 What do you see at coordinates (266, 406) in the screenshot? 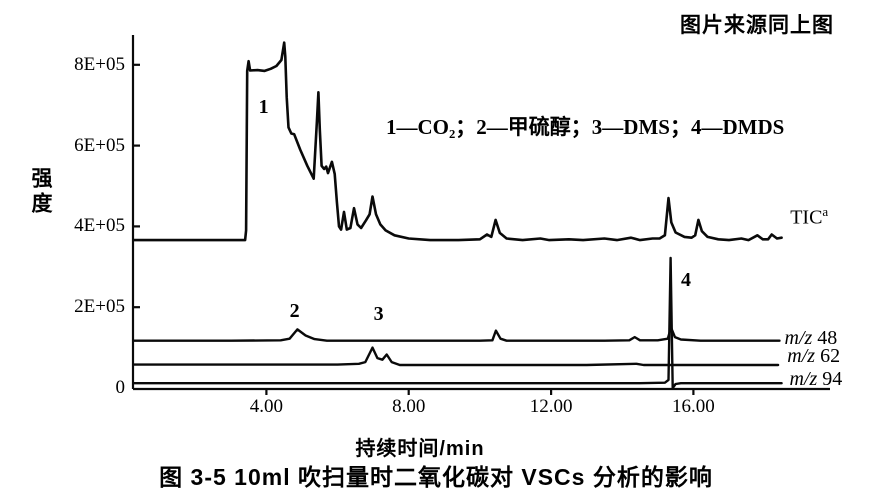
I see `x-tick-label: 4.00` at bounding box center [266, 406].